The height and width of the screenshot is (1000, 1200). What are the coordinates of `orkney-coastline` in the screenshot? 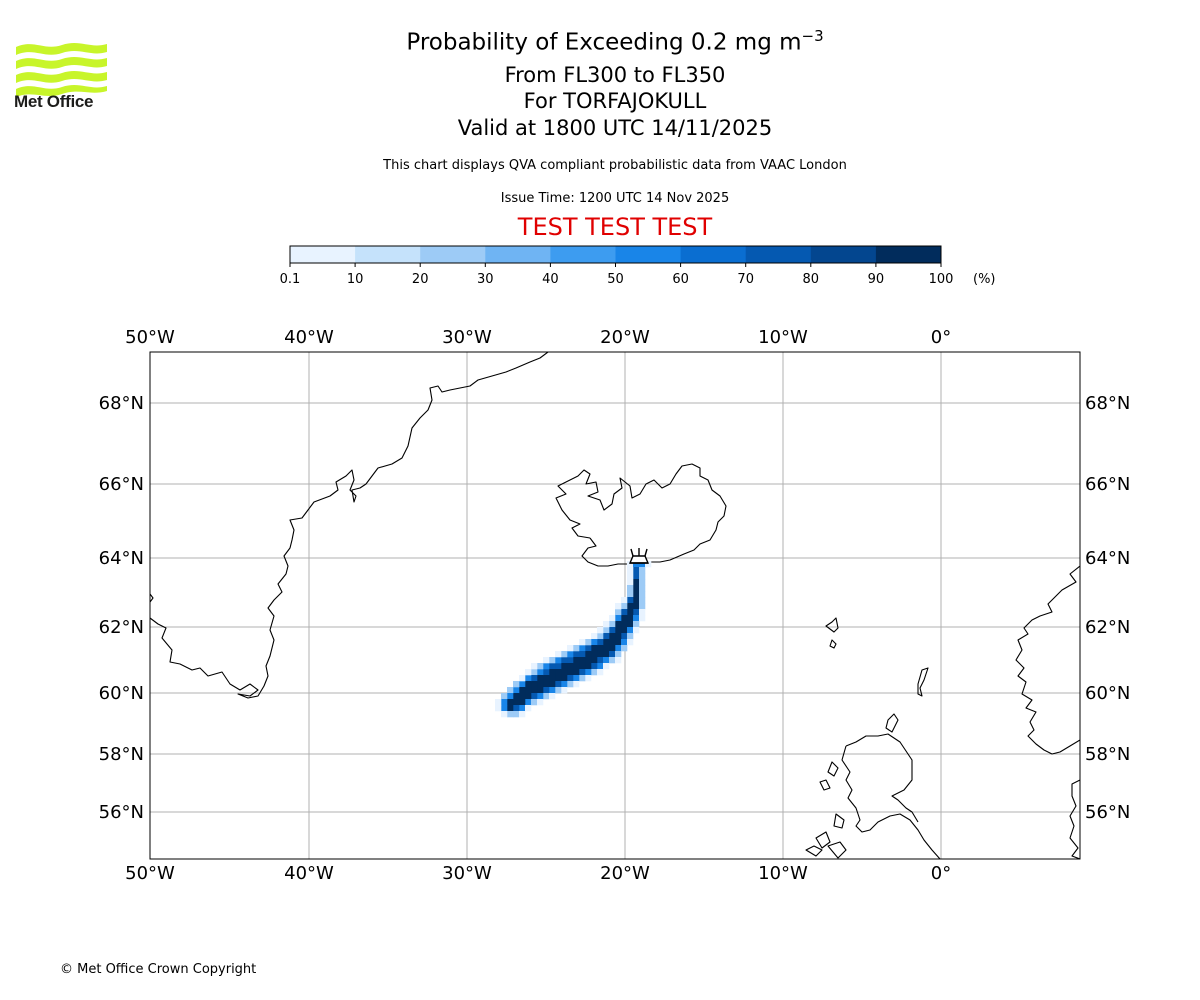 It's located at (892, 723).